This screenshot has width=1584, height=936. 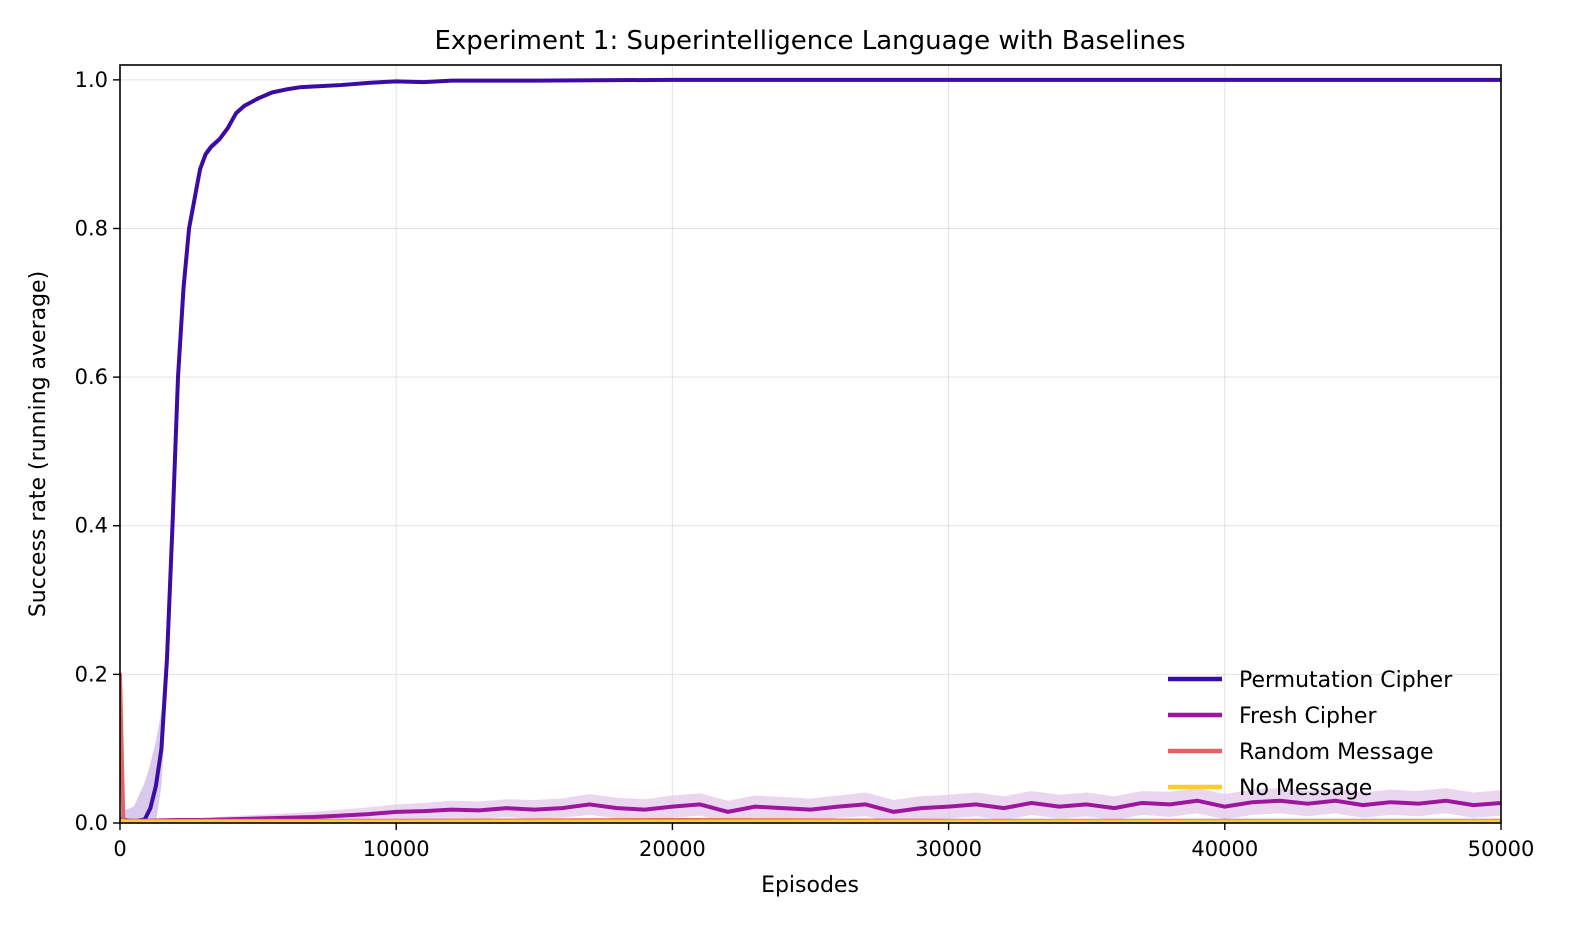 What do you see at coordinates (1346, 680) in the screenshot?
I see `legend-label-0: Permutation Cipher` at bounding box center [1346, 680].